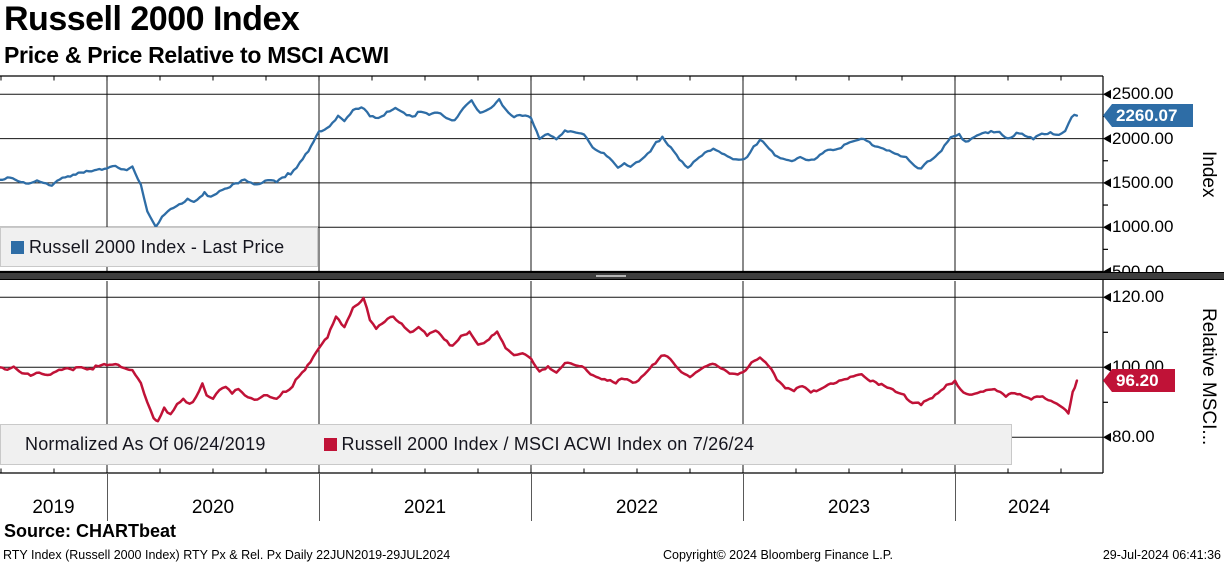 This screenshot has width=1224, height=566. What do you see at coordinates (1143, 182) in the screenshot?
I see `price-y-tick-label: 1500.00` at bounding box center [1143, 182].